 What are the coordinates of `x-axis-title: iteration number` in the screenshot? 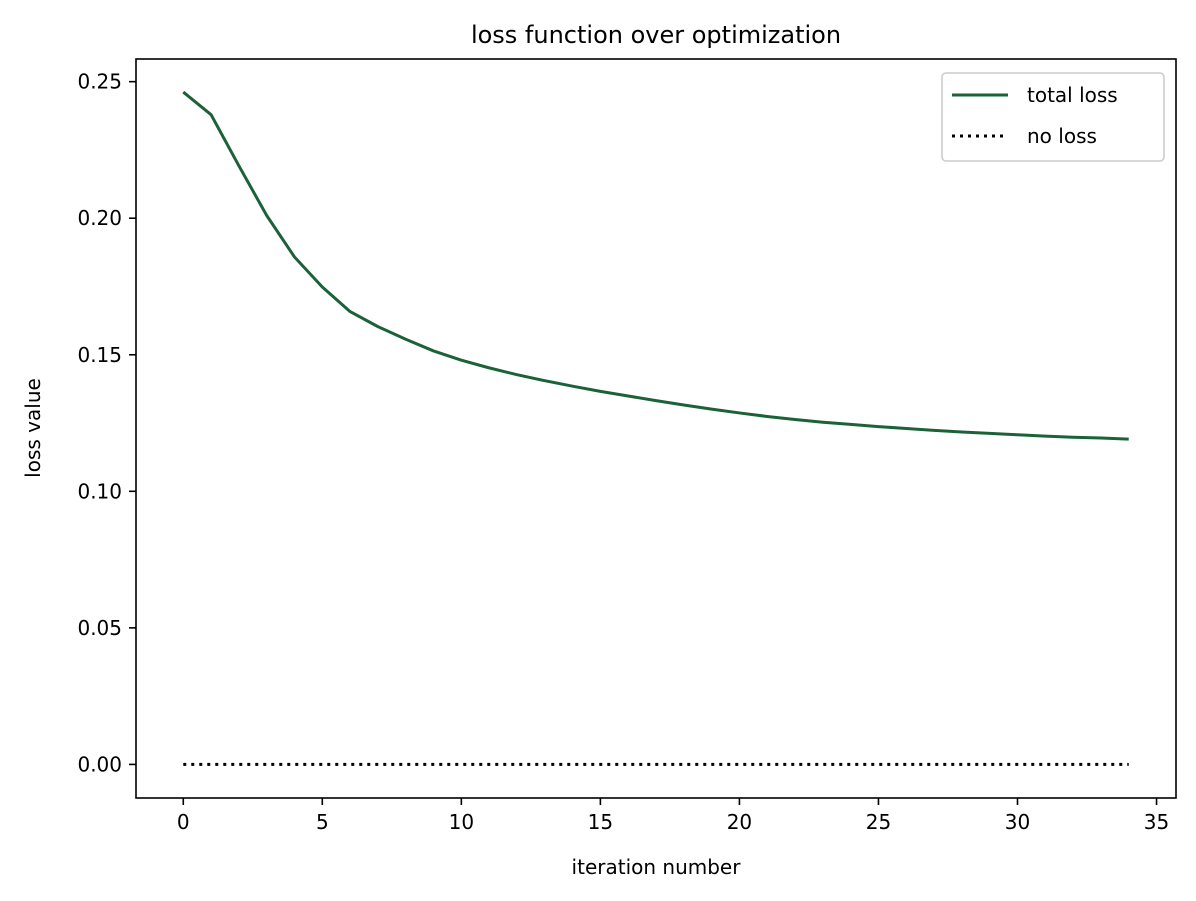 It's located at (657, 867).